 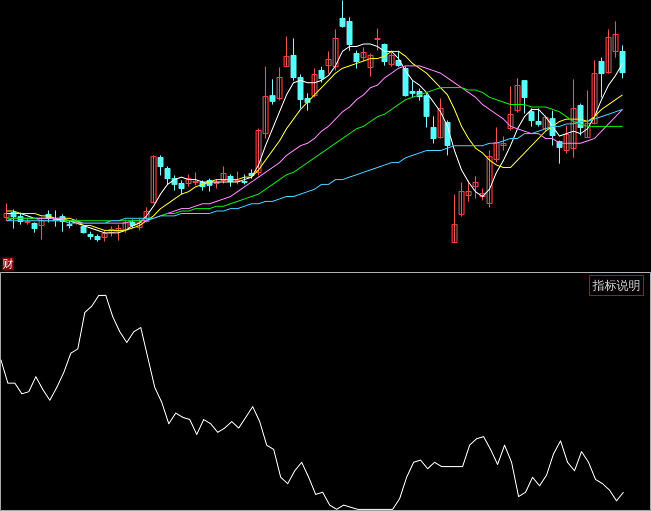 What do you see at coordinates (616, 285) in the screenshot?
I see `text: 指标说明` at bounding box center [616, 285].